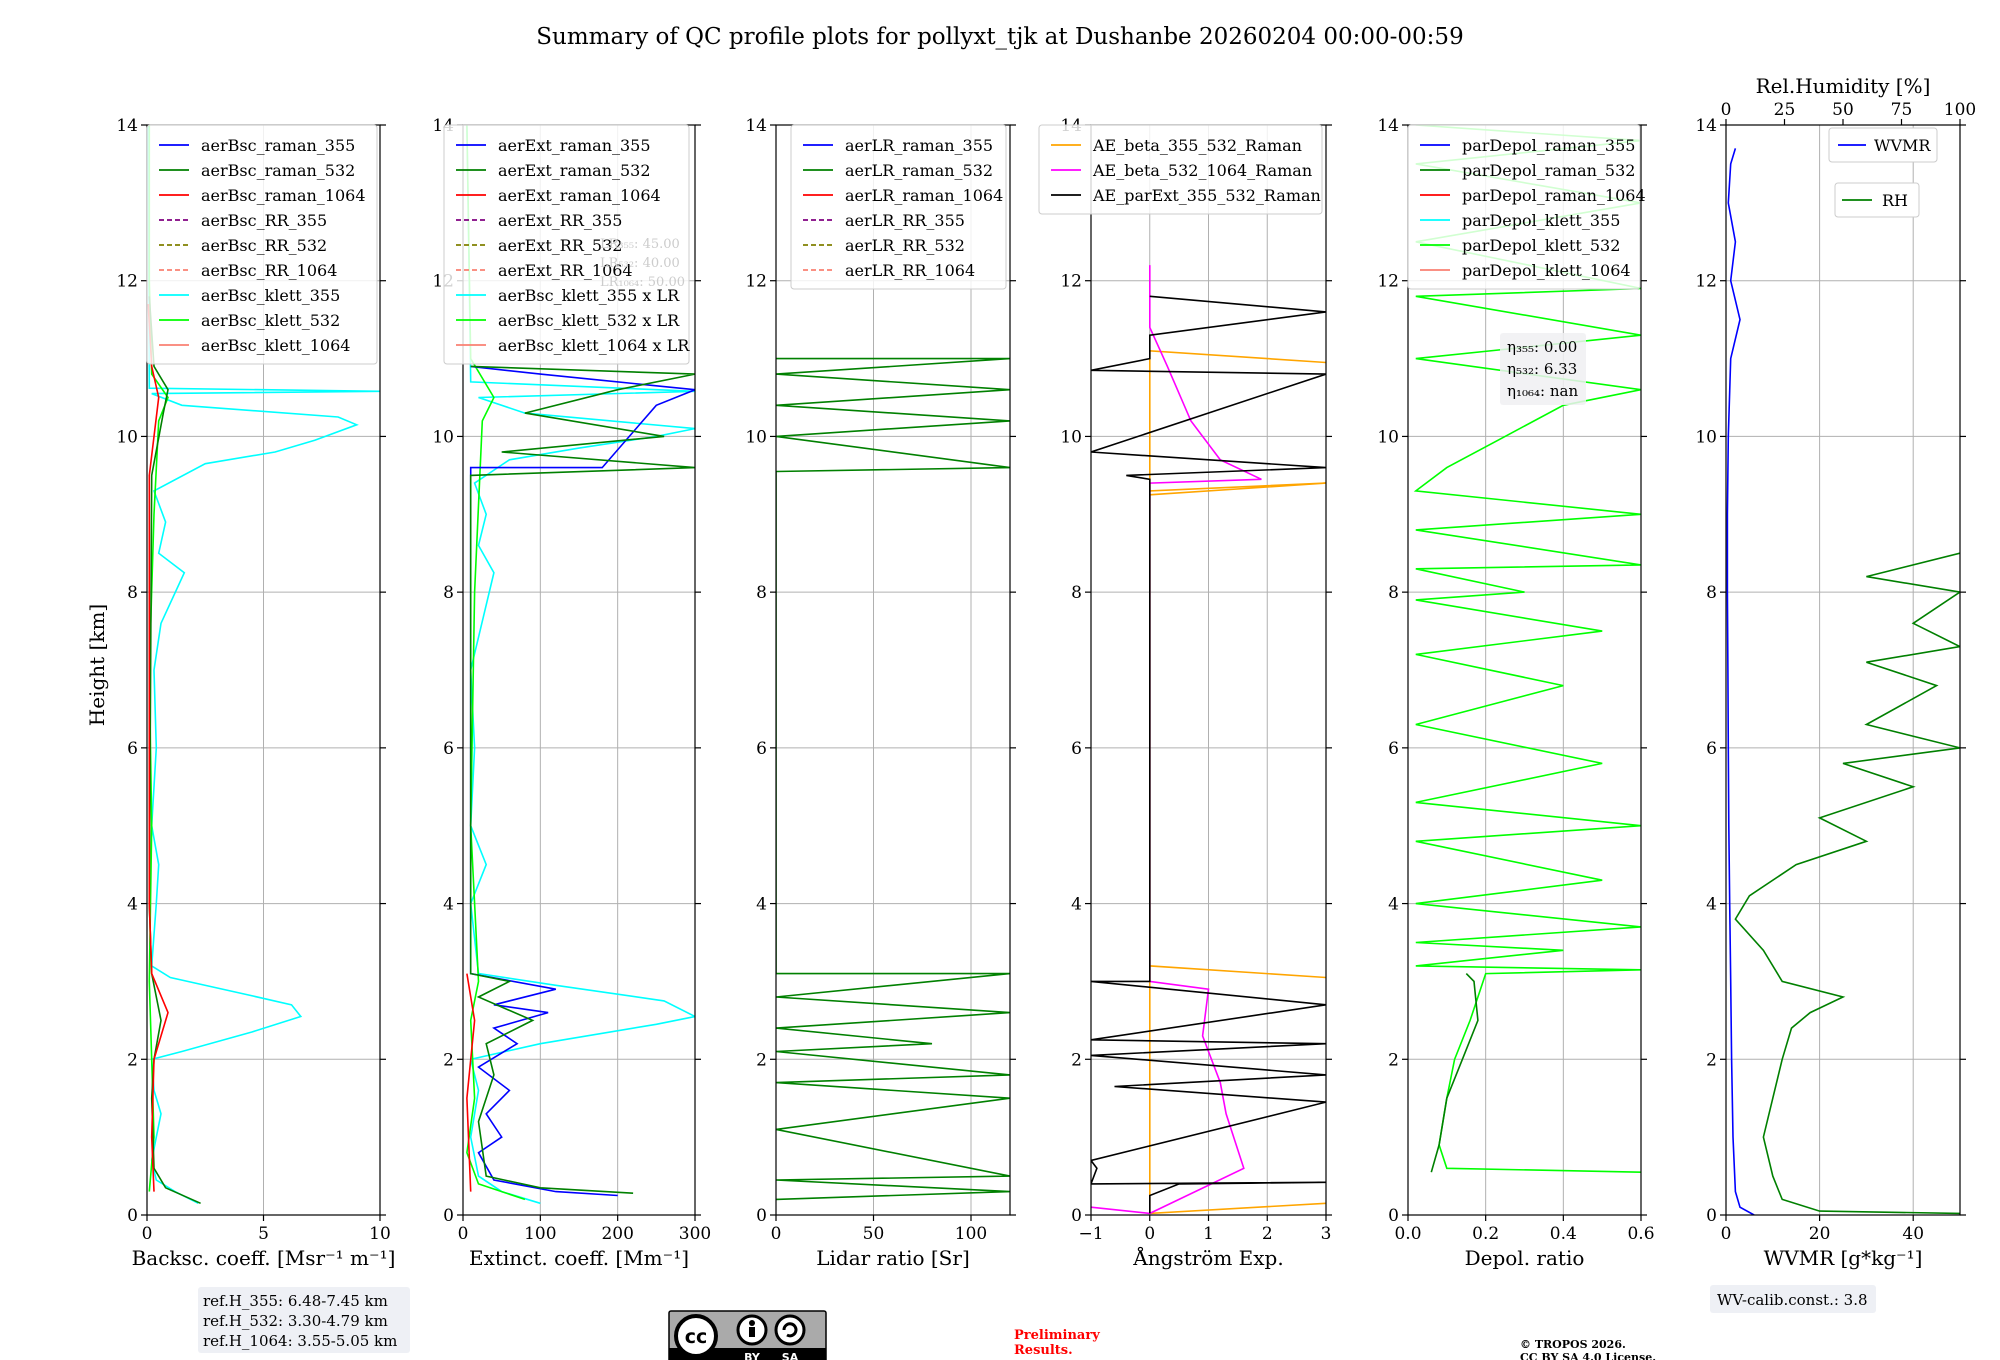 This screenshot has height=1360, width=2000. Describe the element at coordinates (1543, 369) in the screenshot. I see `eta-box` at that location.